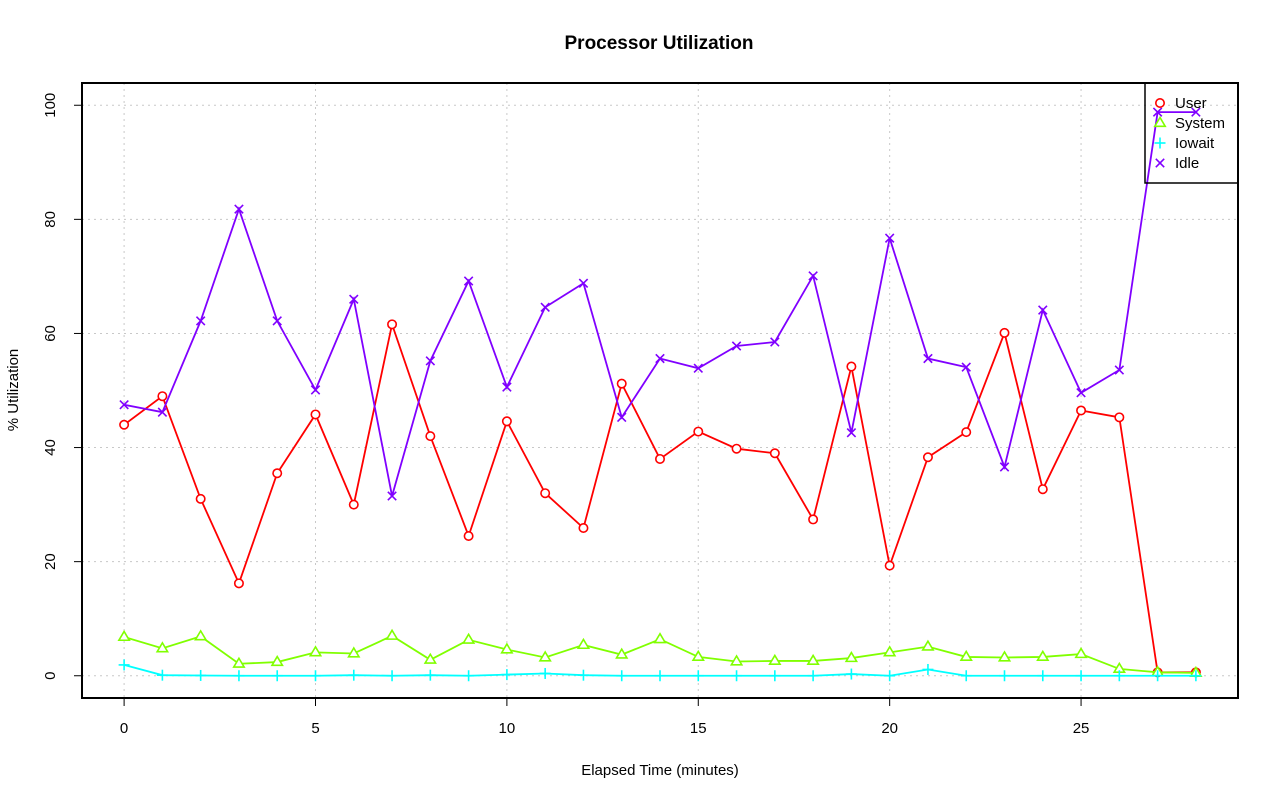 This screenshot has width=1280, height=801. What do you see at coordinates (1189, 123) in the screenshot?
I see `legend-item-system: System` at bounding box center [1189, 123].